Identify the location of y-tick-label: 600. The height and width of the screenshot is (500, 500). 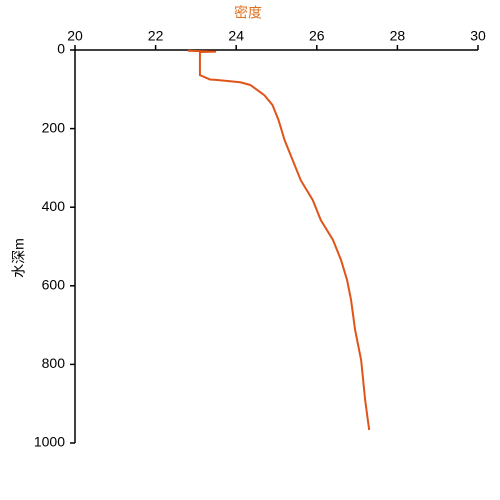
(54, 285).